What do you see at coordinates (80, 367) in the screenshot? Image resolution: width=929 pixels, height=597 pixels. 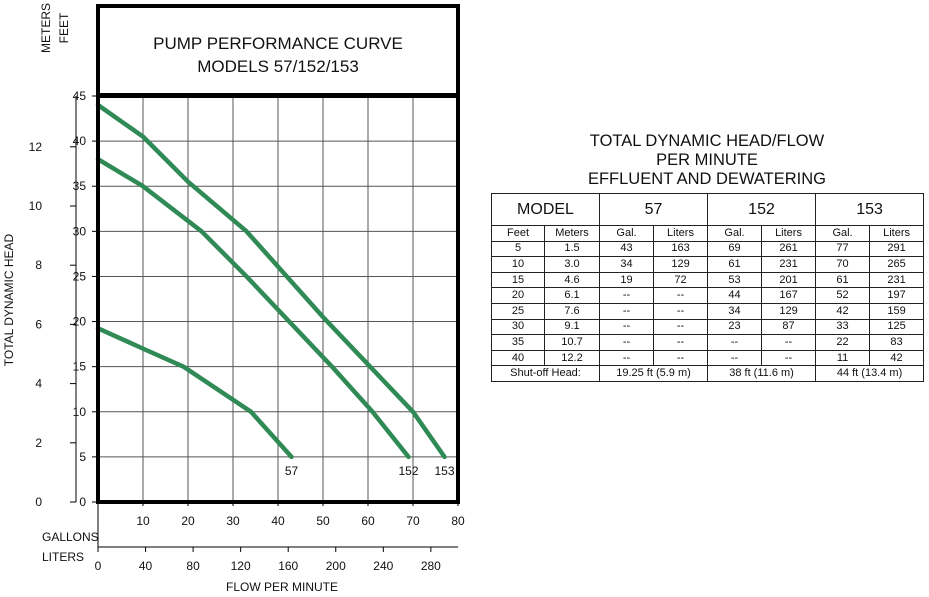 I see `feet-tick-label: 15` at bounding box center [80, 367].